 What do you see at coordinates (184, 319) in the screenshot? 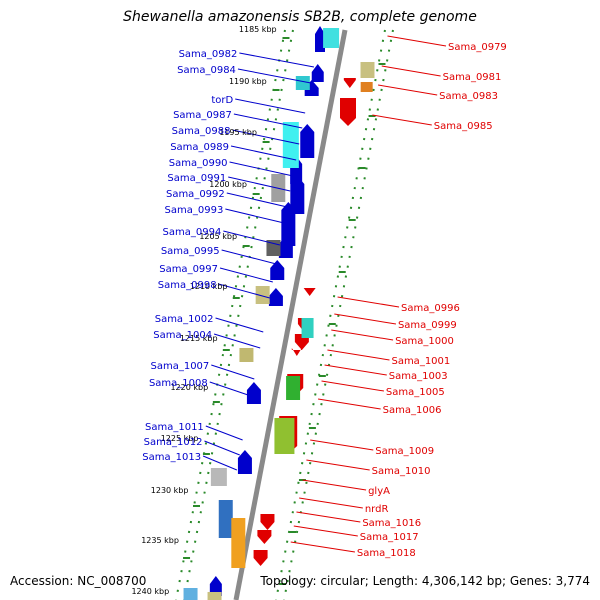
I see `gene-label-sama_1002: Sama_1002` at bounding box center [184, 319].